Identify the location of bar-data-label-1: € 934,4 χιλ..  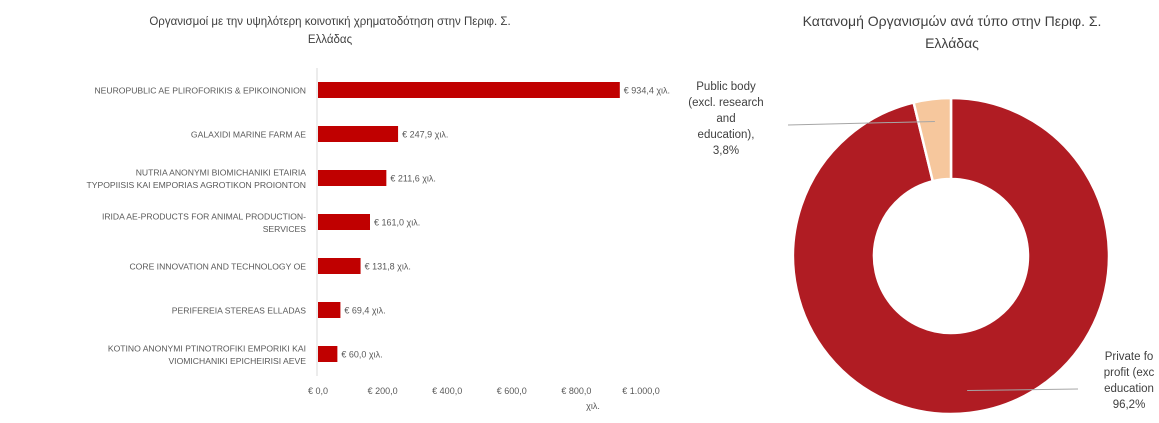
(647, 91).